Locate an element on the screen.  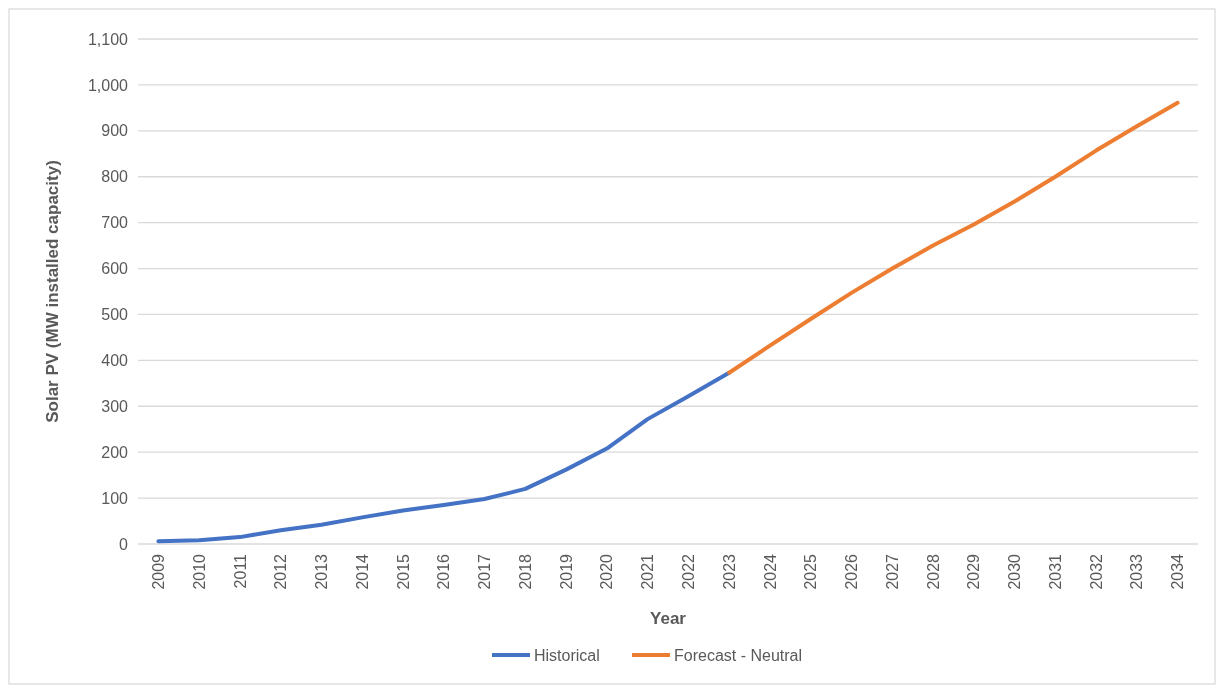
y-tick-label: 0 is located at coordinates (124, 544).